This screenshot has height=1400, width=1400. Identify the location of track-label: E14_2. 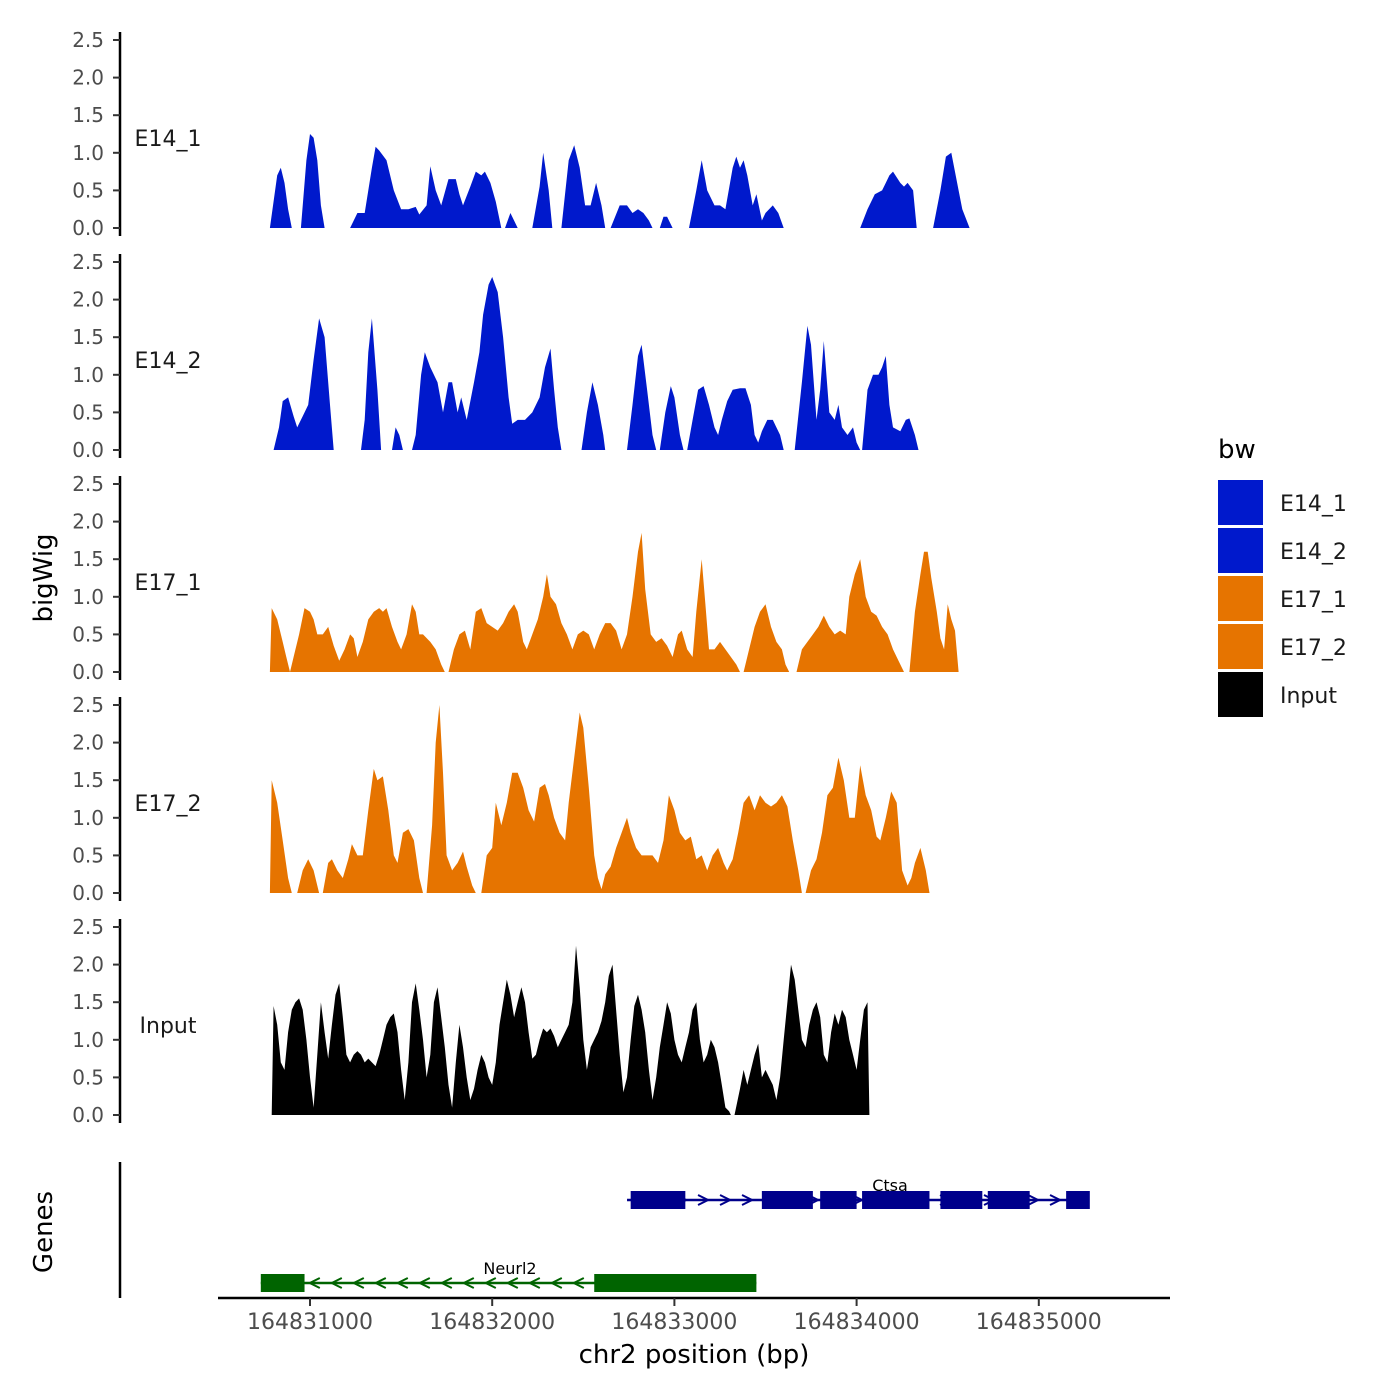
(168, 361).